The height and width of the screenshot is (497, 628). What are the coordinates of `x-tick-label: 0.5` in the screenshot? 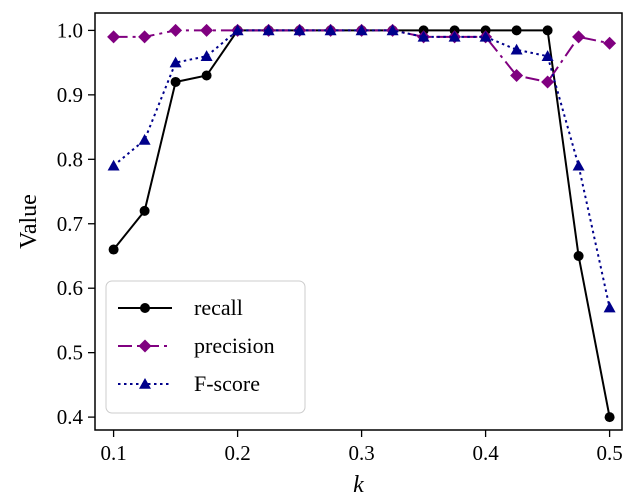 It's located at (609, 453).